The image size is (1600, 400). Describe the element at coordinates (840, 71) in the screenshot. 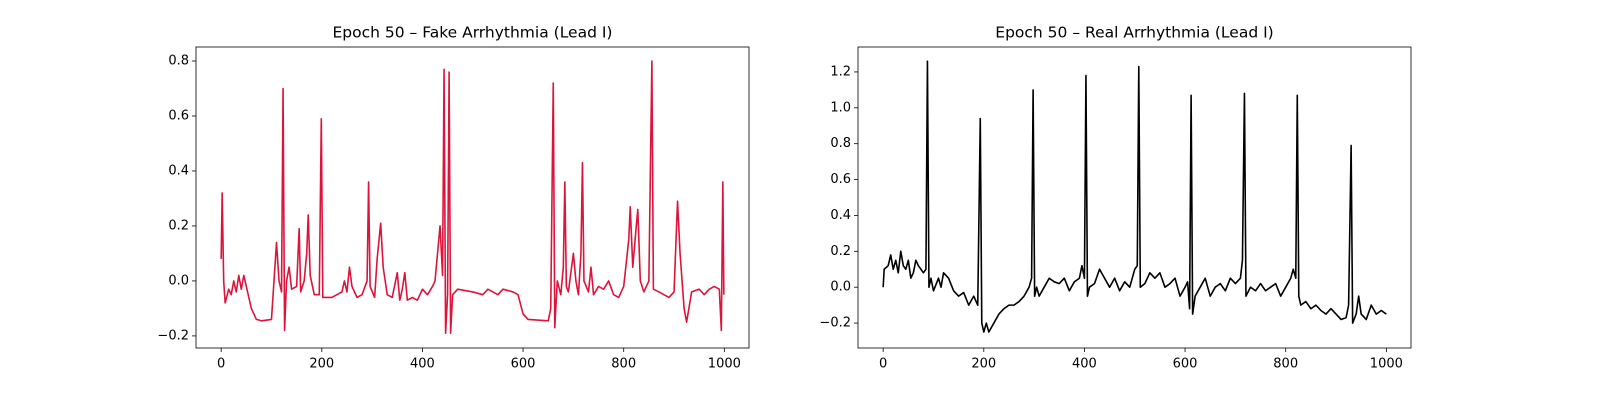

I see `y-tick-label: 1.2` at that location.